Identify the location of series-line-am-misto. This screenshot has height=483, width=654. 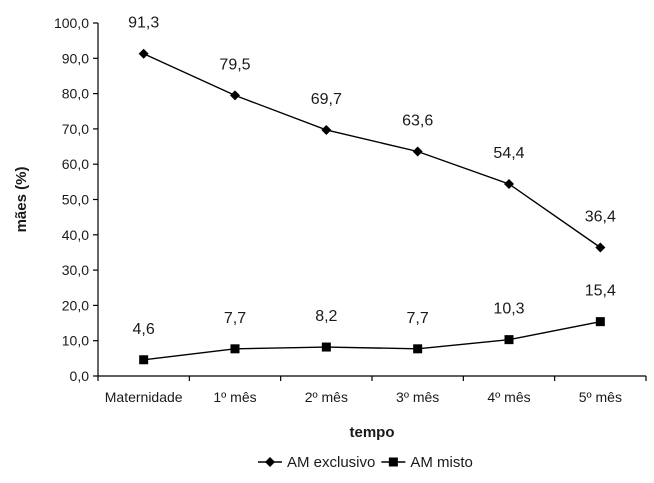
(372, 340).